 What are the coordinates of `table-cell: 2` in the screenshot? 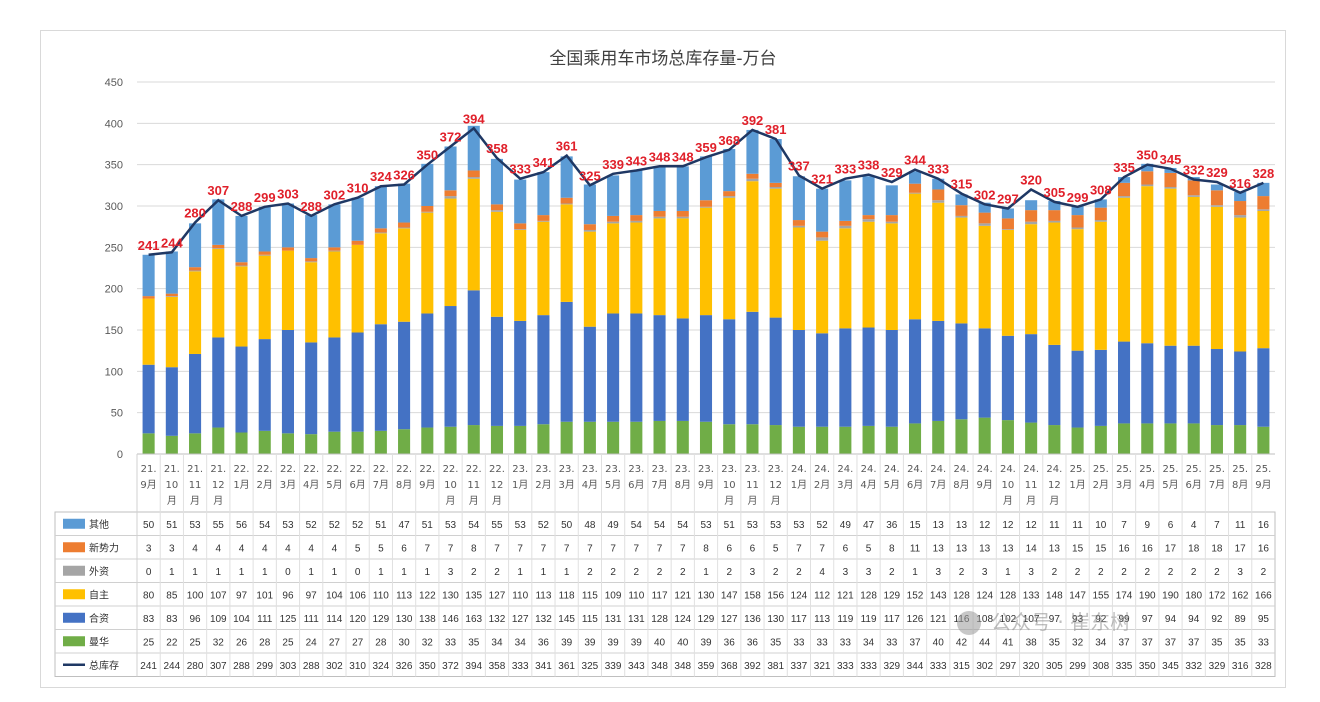 It's located at (1124, 572).